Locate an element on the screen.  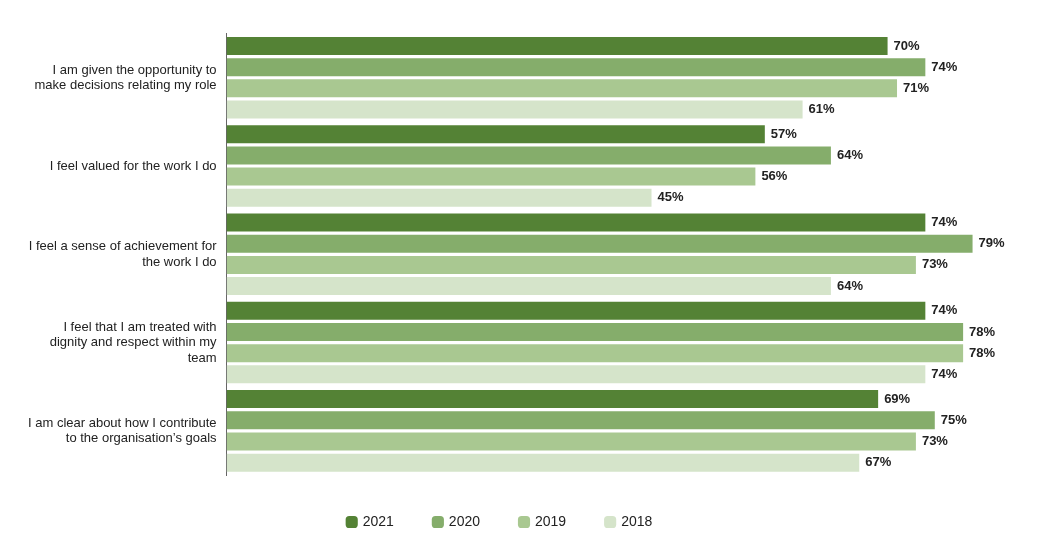
legend-label: 2021 is located at coordinates (378, 520).